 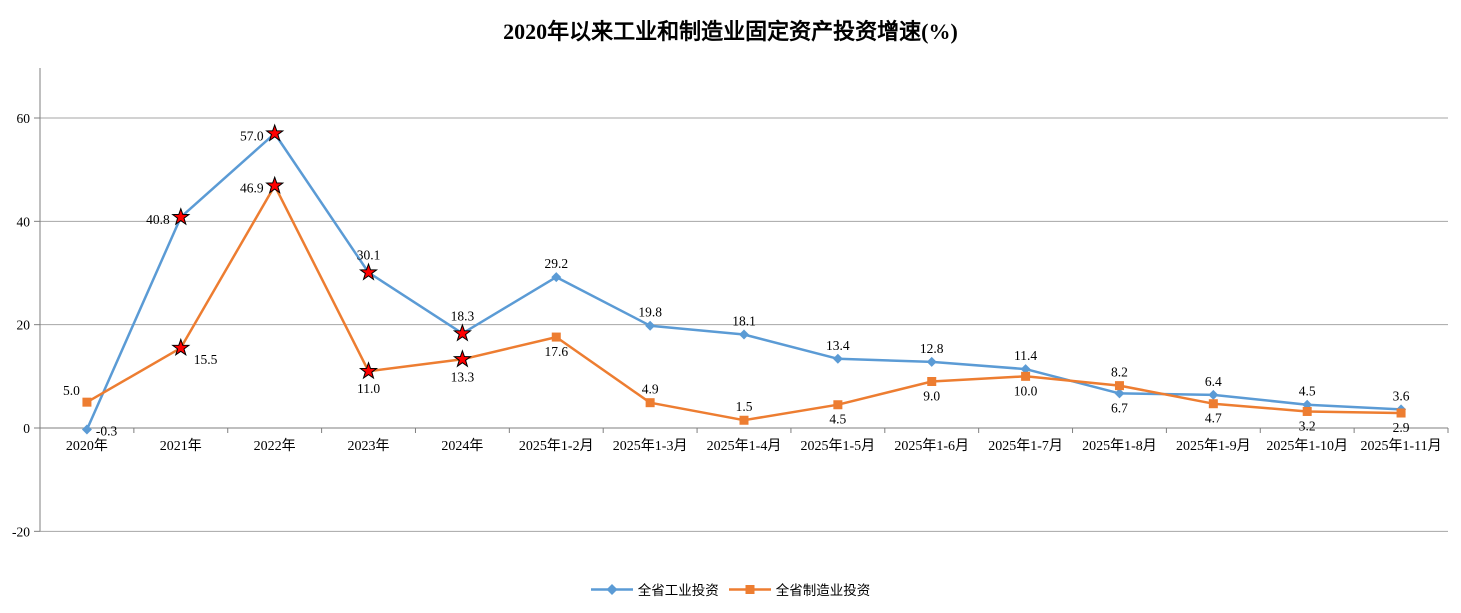 What do you see at coordinates (462, 446) in the screenshot?
I see `x-category-label: 2024年` at bounding box center [462, 446].